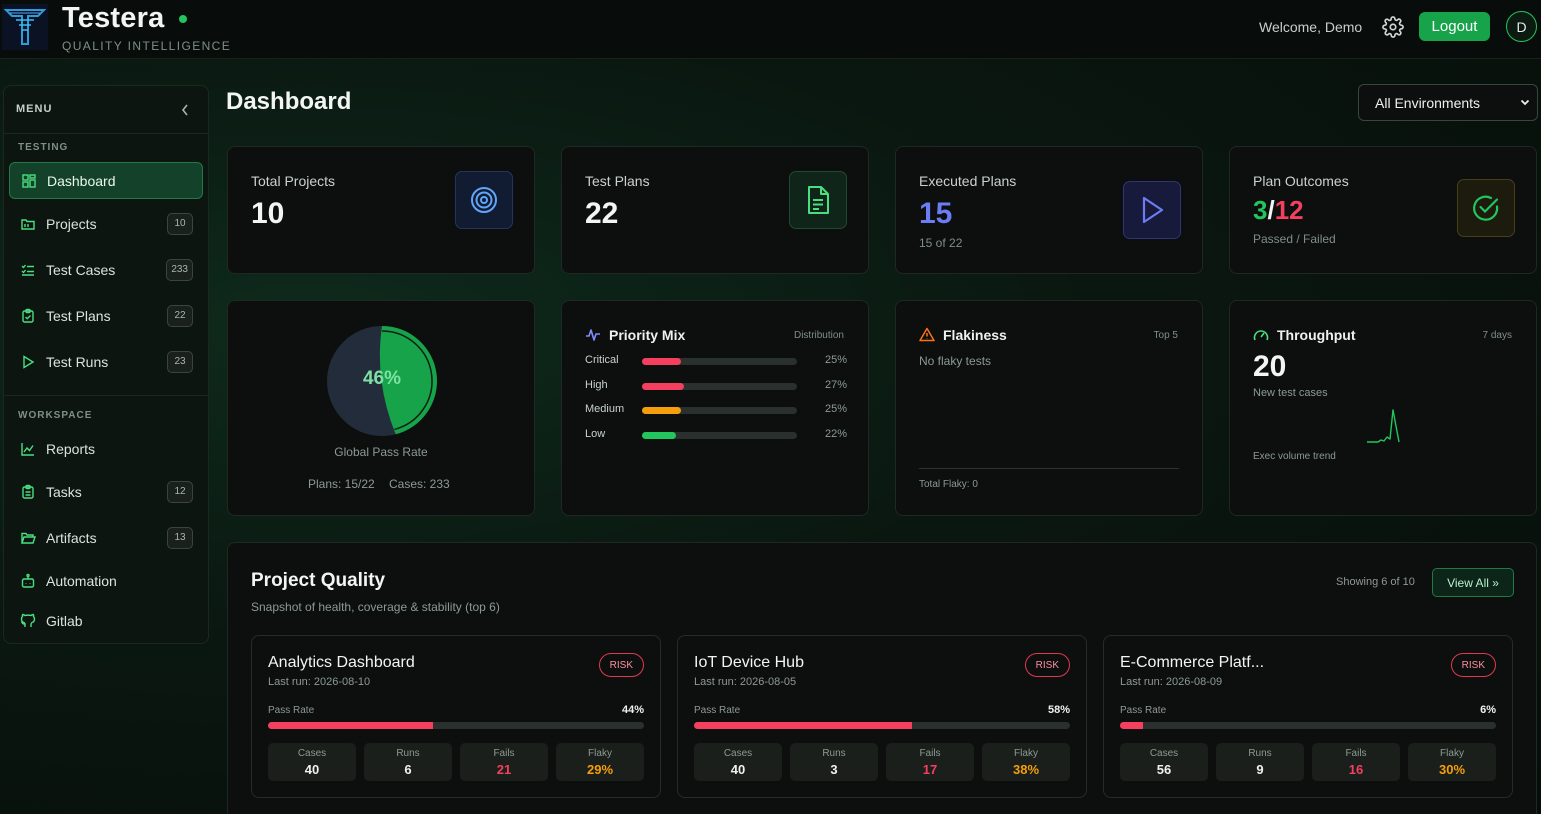 The width and height of the screenshot is (1541, 814). What do you see at coordinates (975, 335) in the screenshot?
I see `flakiness-title: Flakiness` at bounding box center [975, 335].